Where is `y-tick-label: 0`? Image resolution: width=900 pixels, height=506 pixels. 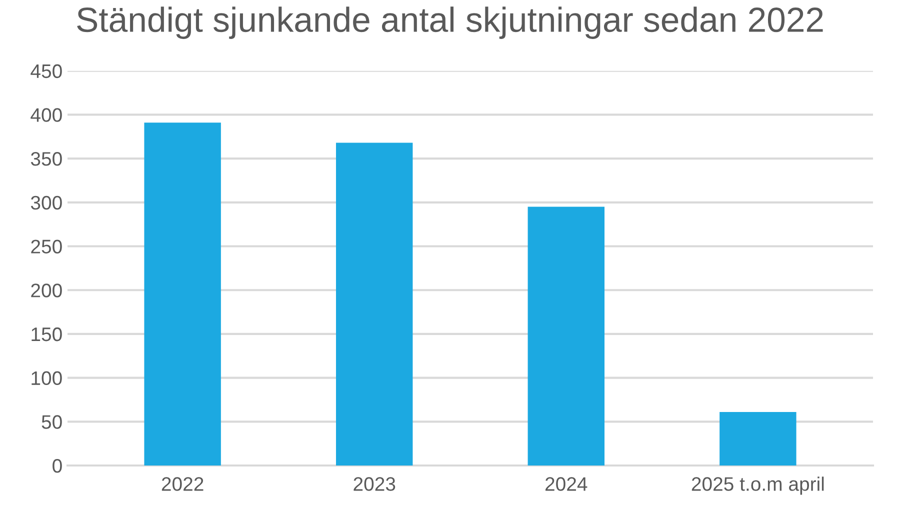 y-tick-label: 0 is located at coordinates (57, 465).